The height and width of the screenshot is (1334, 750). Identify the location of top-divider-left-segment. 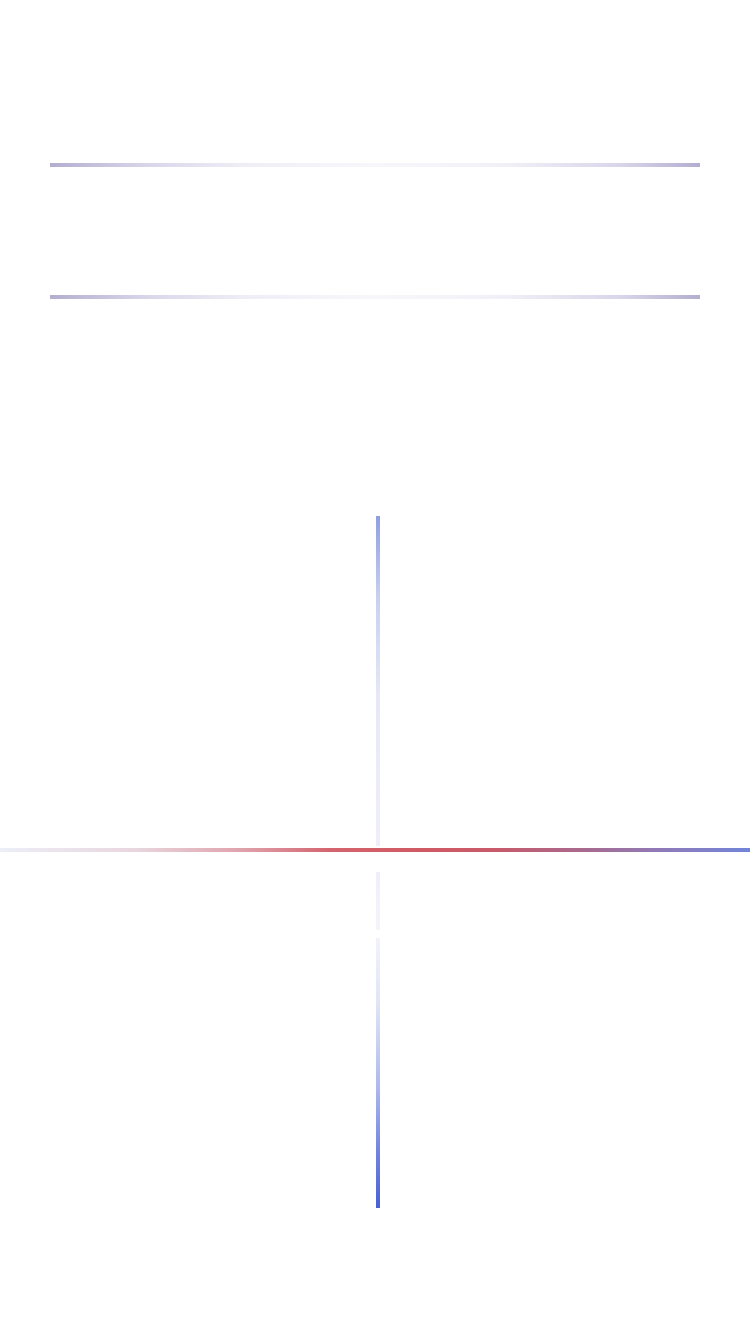
(212, 165).